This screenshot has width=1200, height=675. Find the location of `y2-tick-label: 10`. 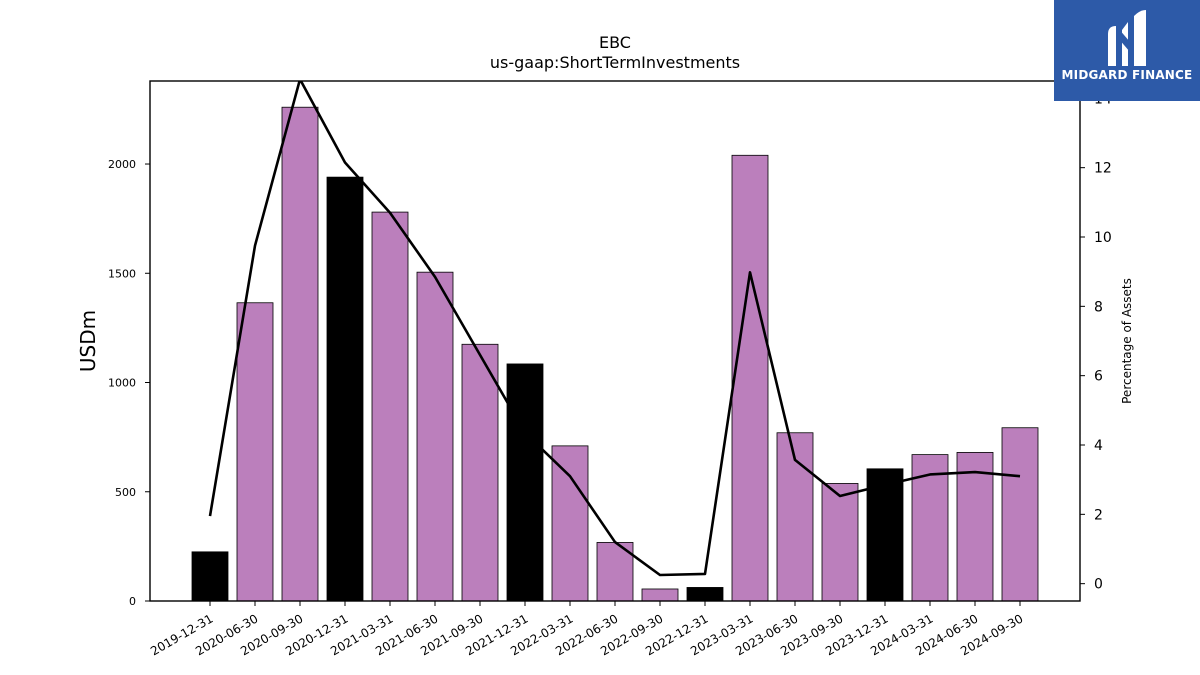

y2-tick-label: 10 is located at coordinates (1103, 238).